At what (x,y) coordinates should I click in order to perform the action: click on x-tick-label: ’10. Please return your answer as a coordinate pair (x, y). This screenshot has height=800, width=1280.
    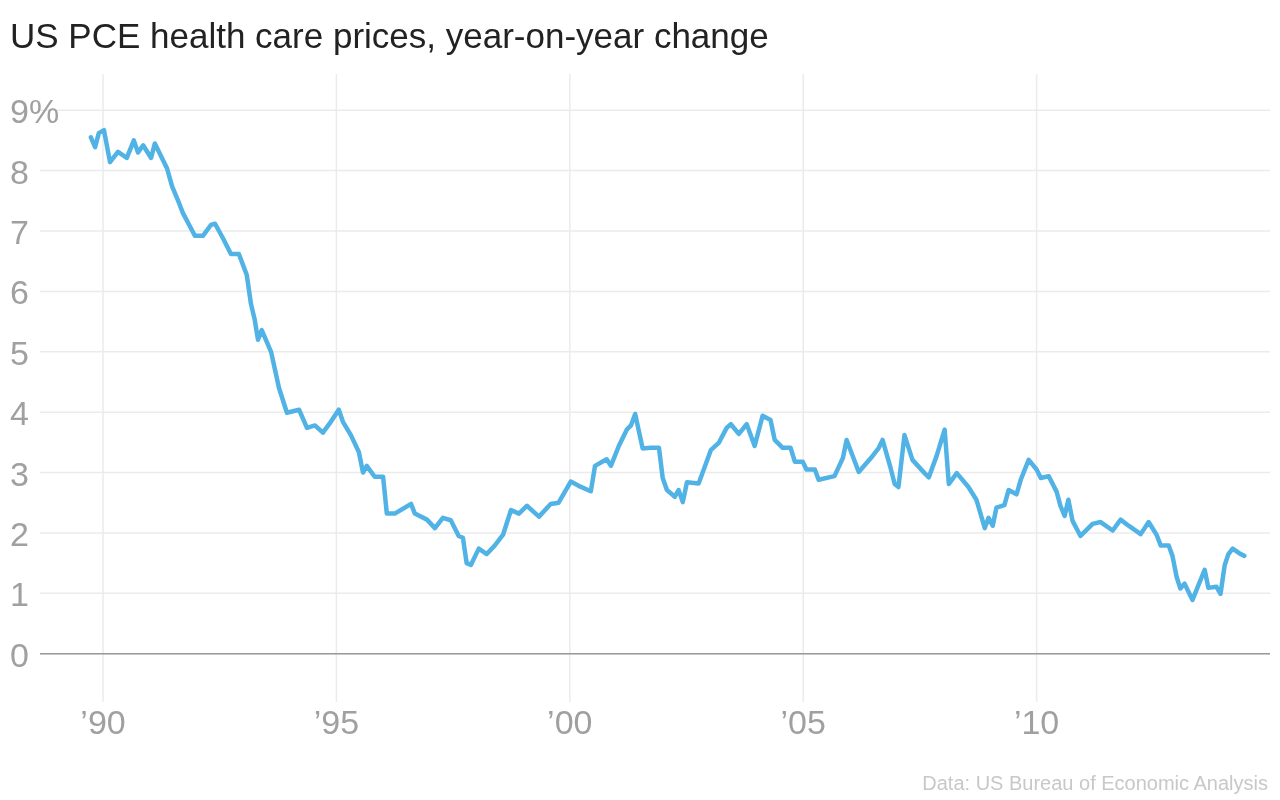
    Looking at the image, I should click on (1036, 722).